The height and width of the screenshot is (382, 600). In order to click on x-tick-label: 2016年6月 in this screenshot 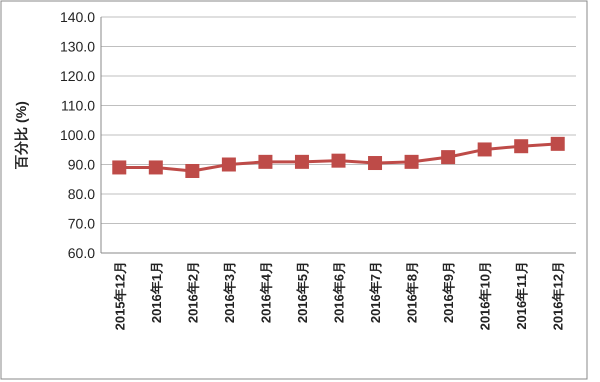, I will do `click(339, 292)`.